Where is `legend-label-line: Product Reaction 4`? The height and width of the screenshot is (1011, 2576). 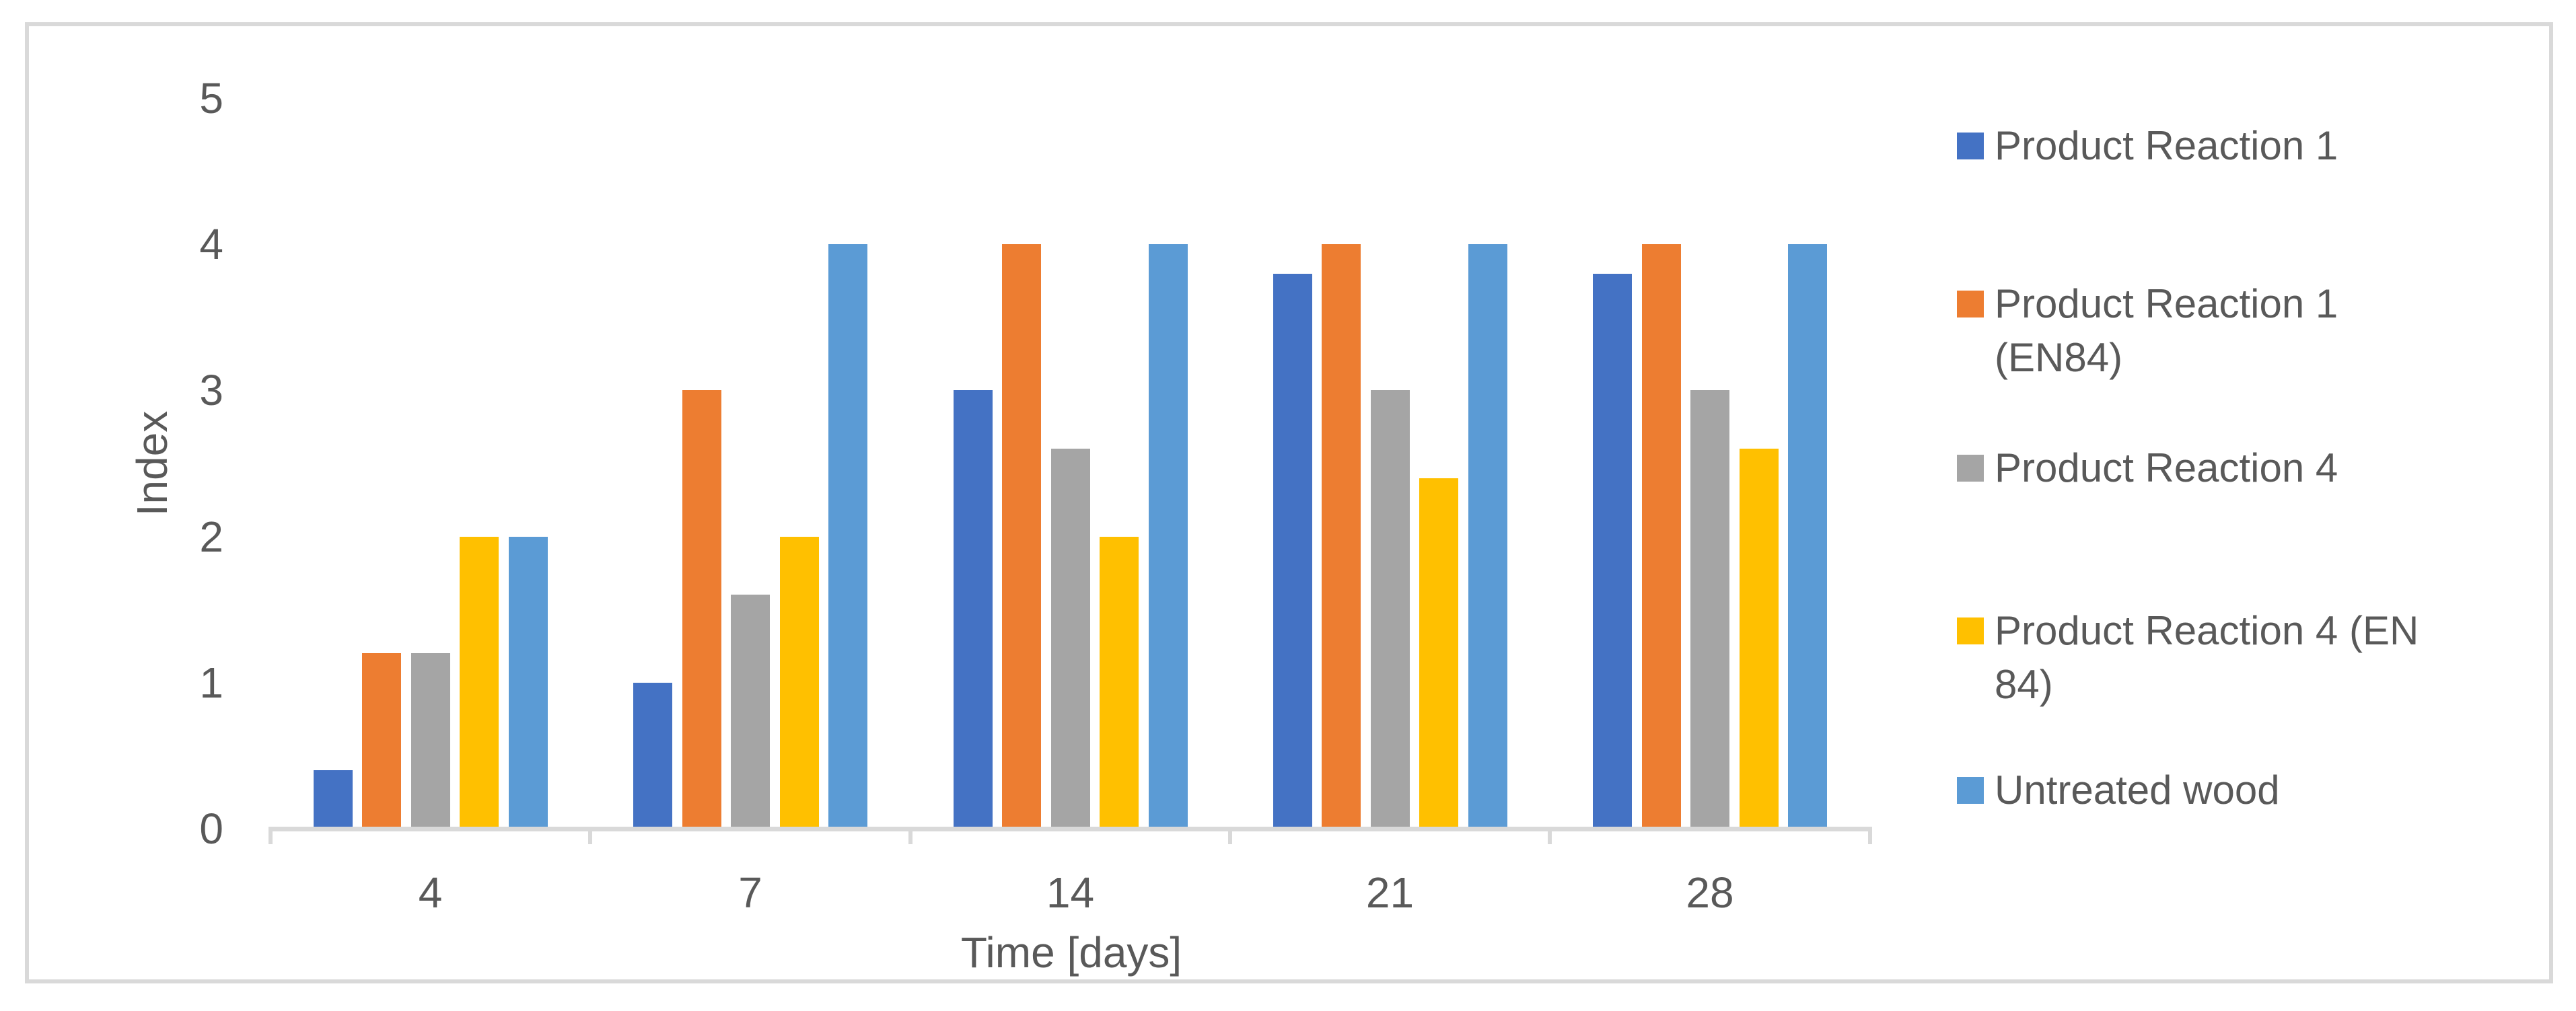
legend-label-line: Product Reaction 4 is located at coordinates (2166, 467).